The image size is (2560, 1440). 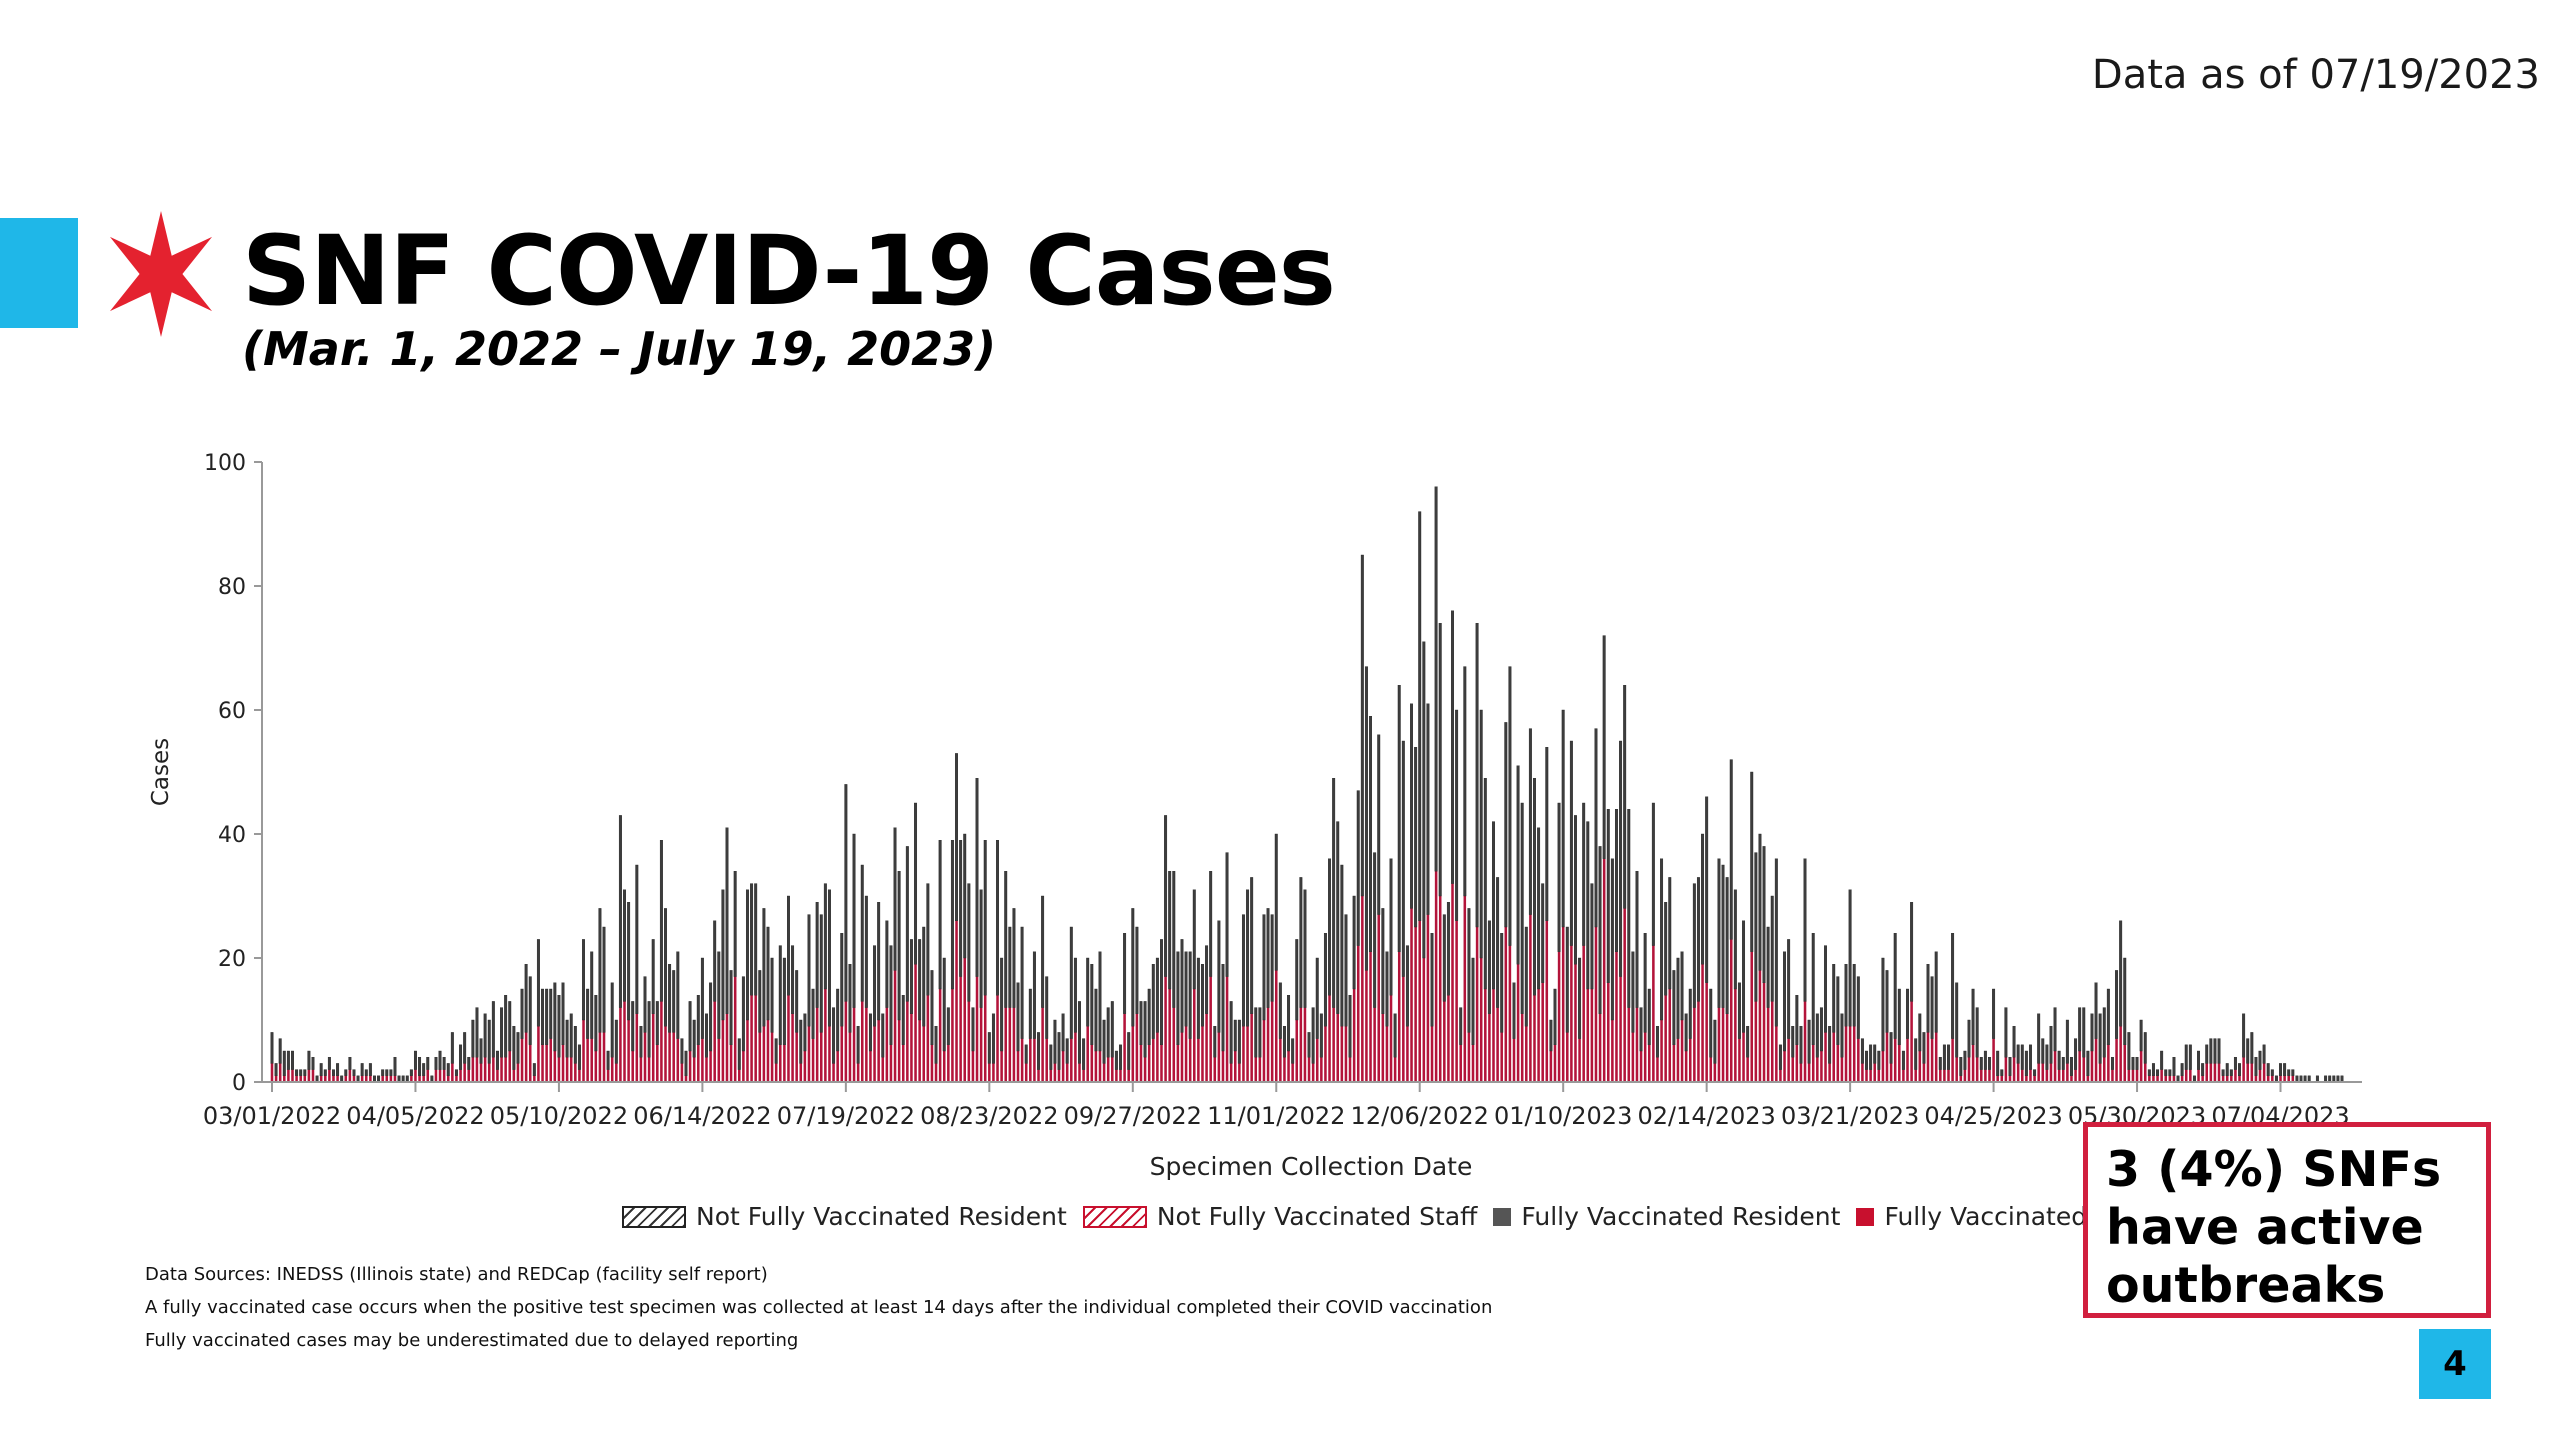 I want to click on legend-label: Not Fully Vaccinated Resident, so click(x=881, y=1216).